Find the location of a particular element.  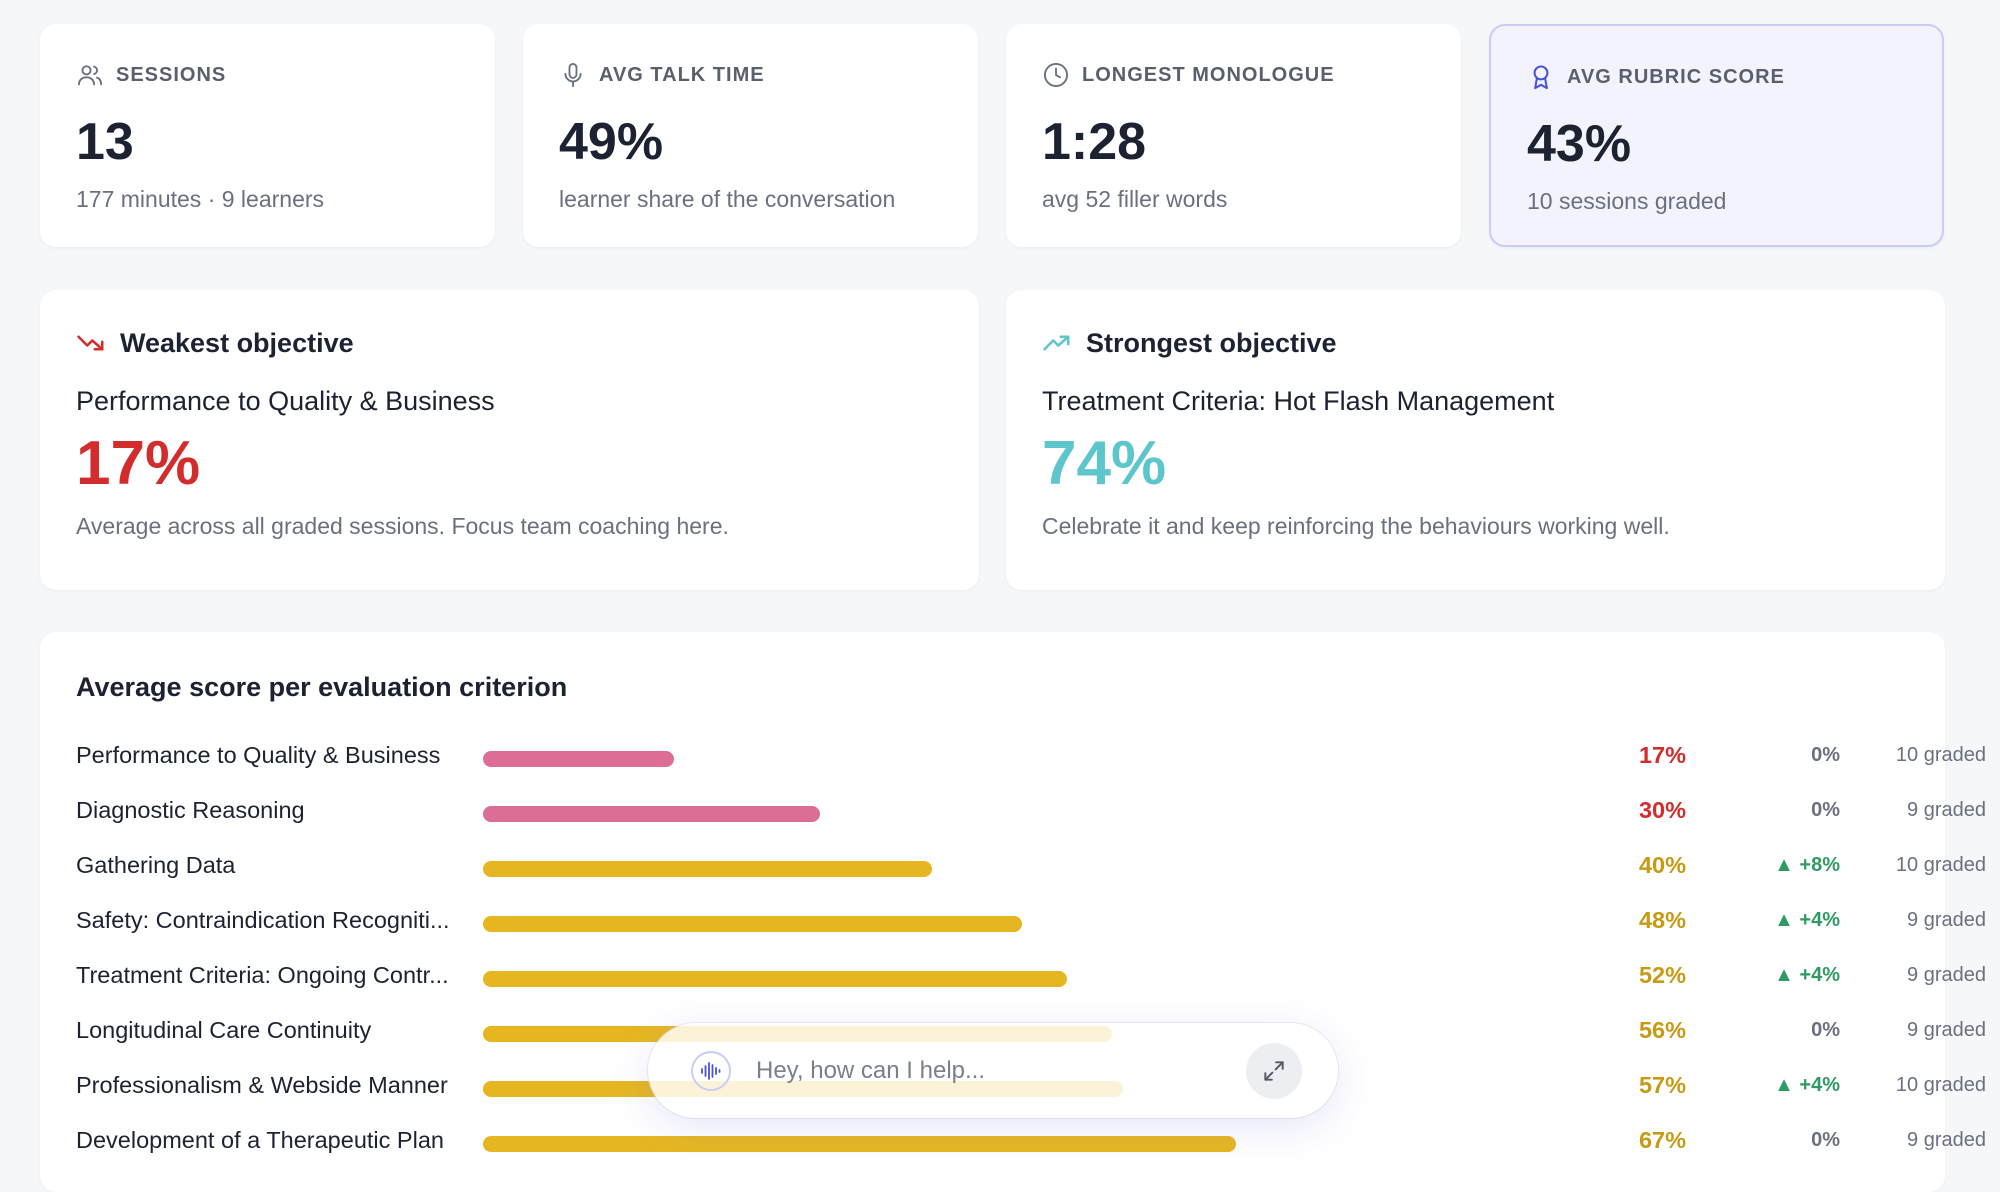

trending-down-icon is located at coordinates (90, 343).